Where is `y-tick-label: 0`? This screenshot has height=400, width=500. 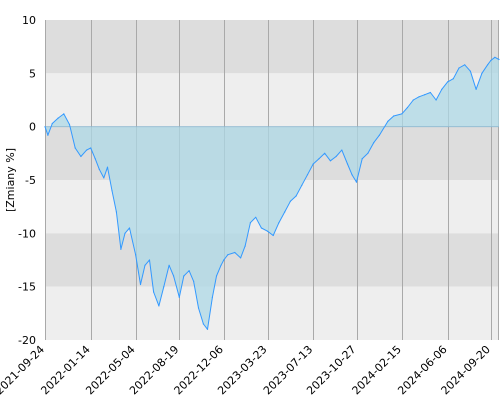
y-tick-label: 0 is located at coordinates (32, 127).